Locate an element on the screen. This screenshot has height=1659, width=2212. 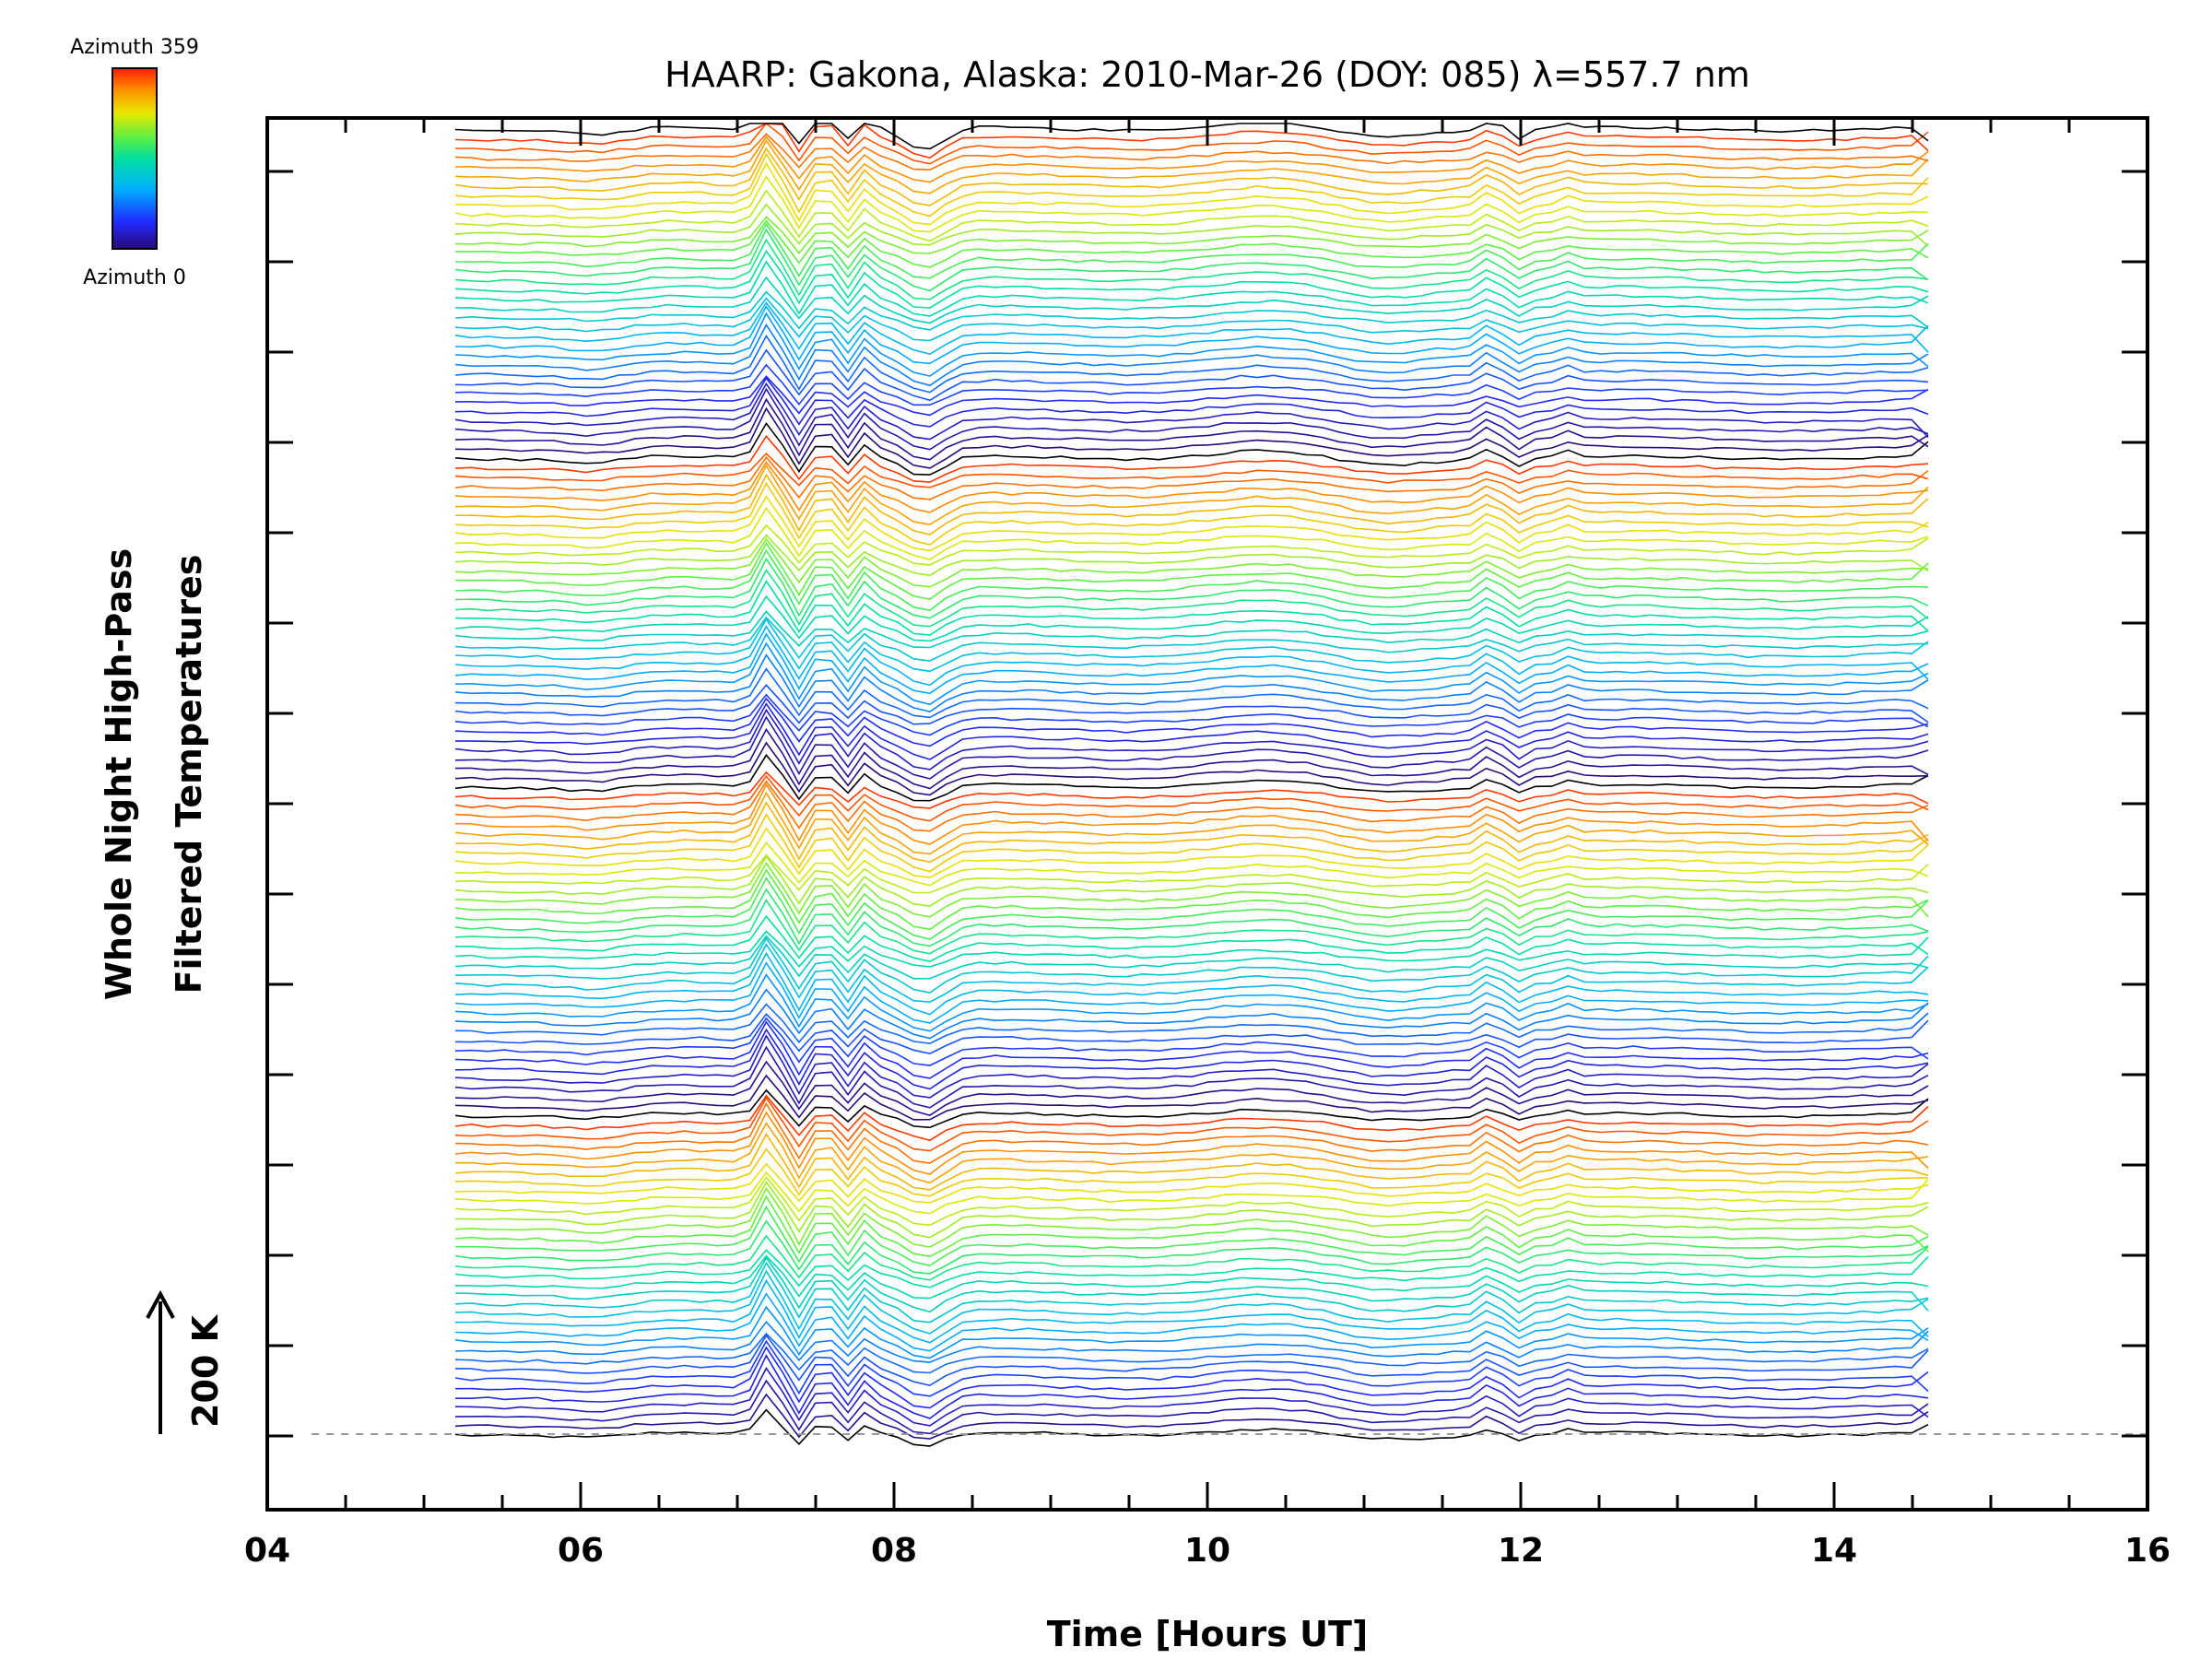
y-axis-label-line-2: Filtered Temperatures is located at coordinates (189, 774).